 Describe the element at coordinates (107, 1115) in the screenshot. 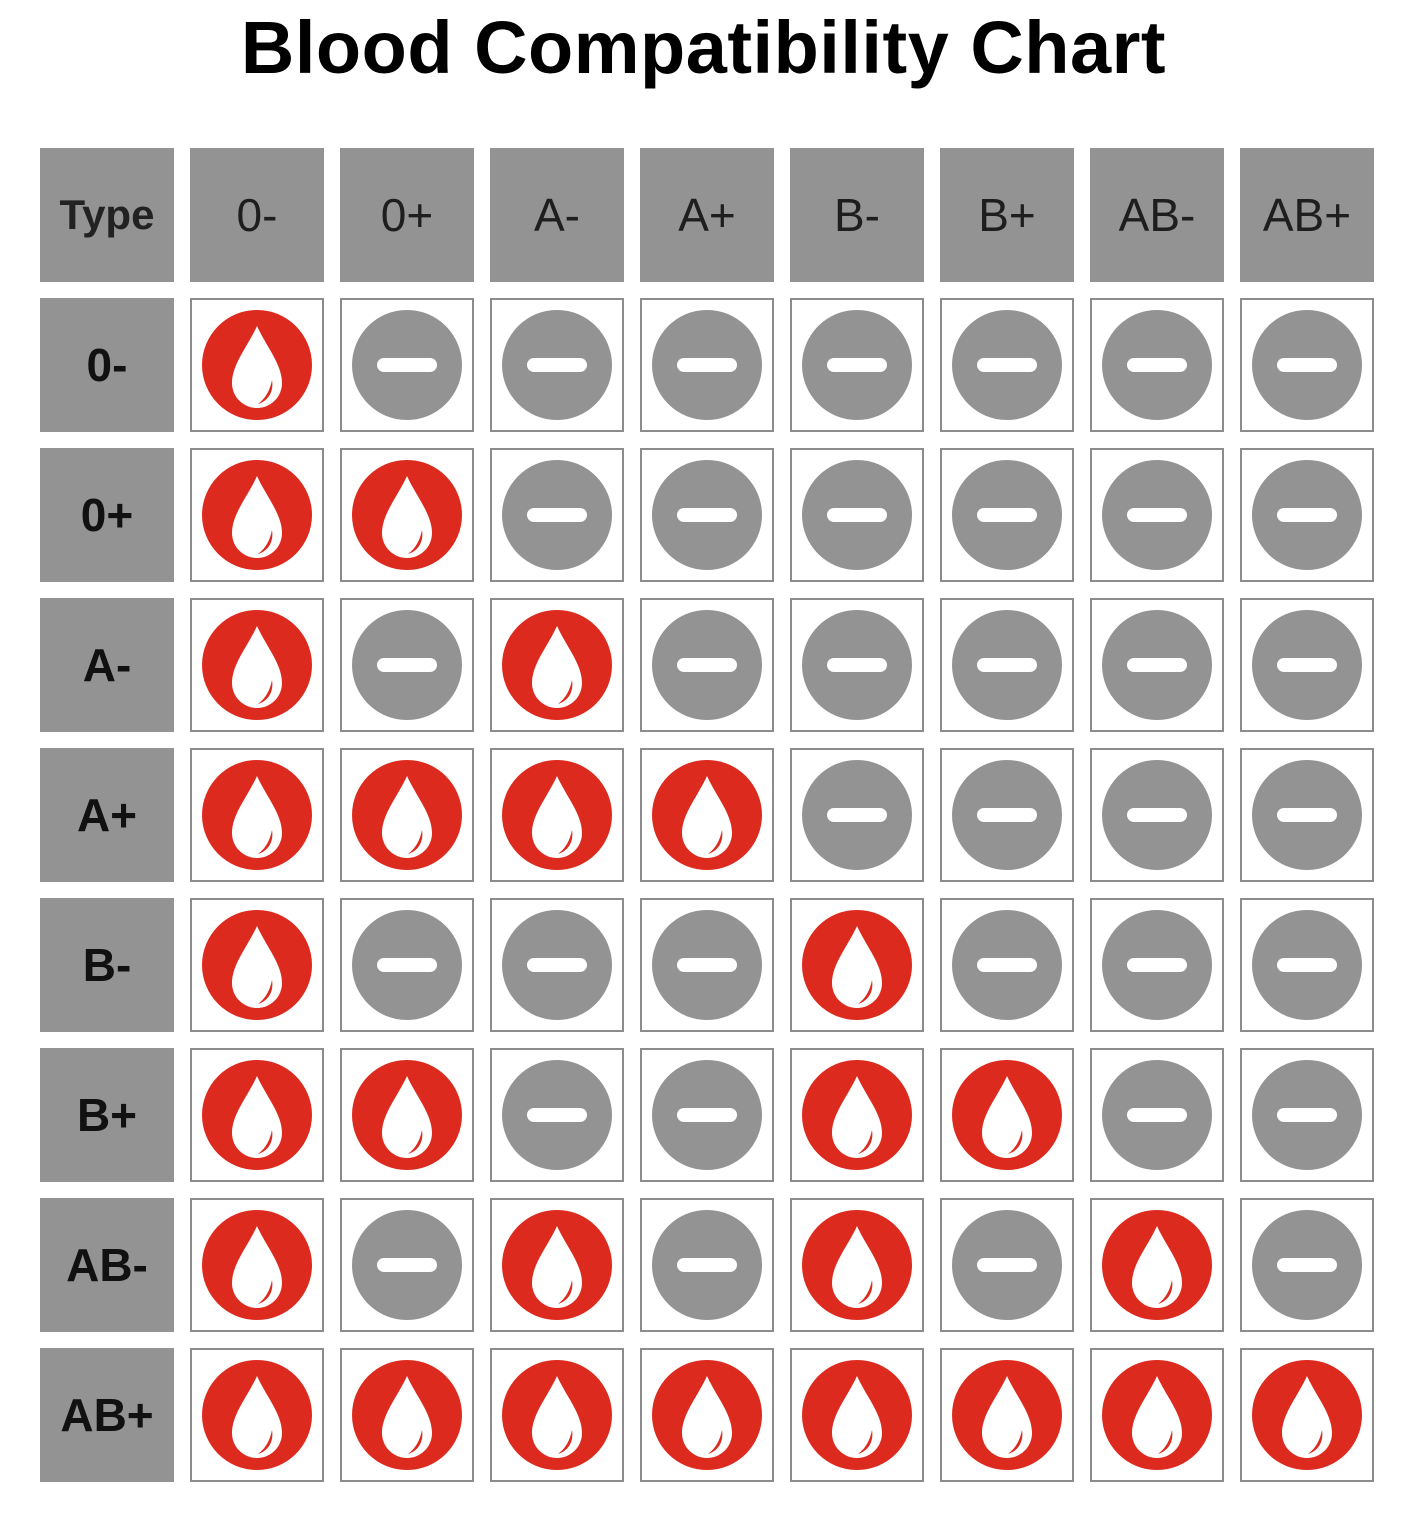

I see `row-header: B+` at that location.